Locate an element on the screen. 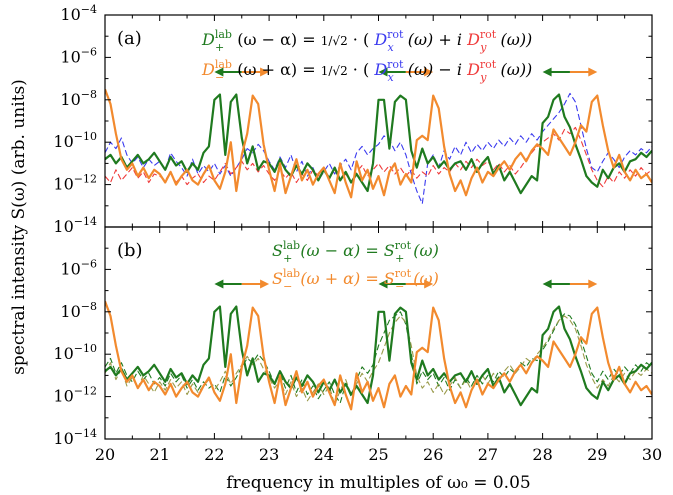 The height and width of the screenshot is (495, 673). x-tick-label: 26 is located at coordinates (433, 454).